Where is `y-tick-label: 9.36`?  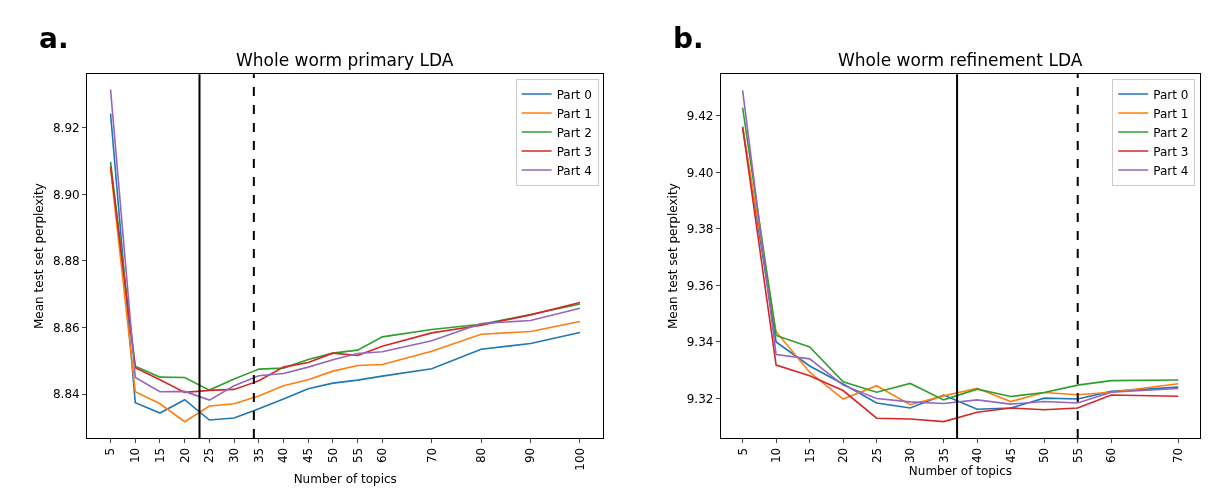
y-tick-label: 9.36 is located at coordinates (700, 285).